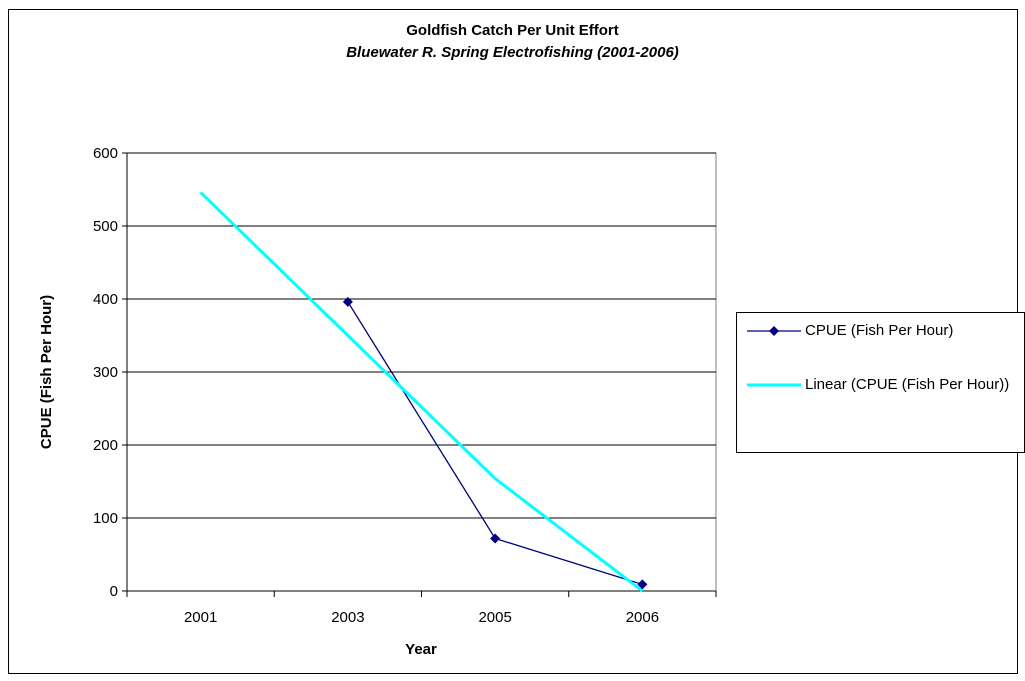  What do you see at coordinates (114, 591) in the screenshot?
I see `y-tick-label: 0` at bounding box center [114, 591].